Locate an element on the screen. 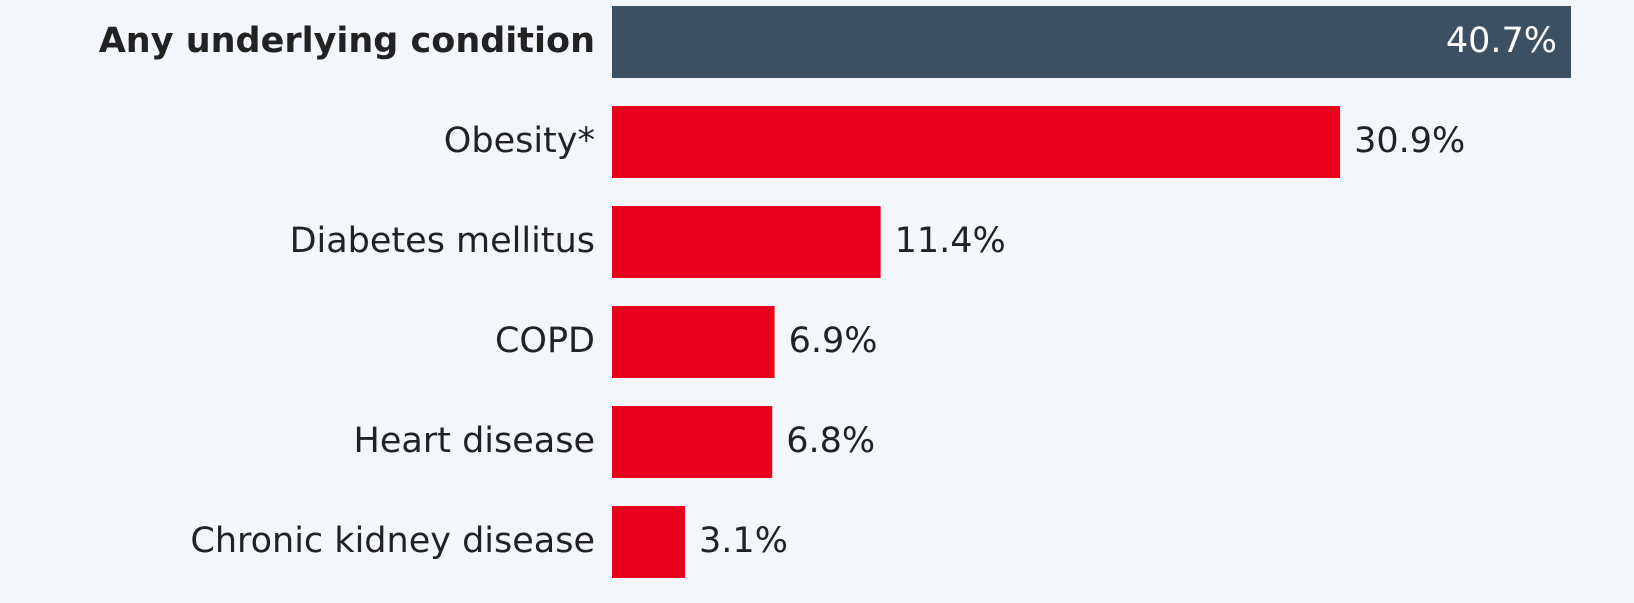 The height and width of the screenshot is (603, 1634). category-label: Heart disease is located at coordinates (474, 441).